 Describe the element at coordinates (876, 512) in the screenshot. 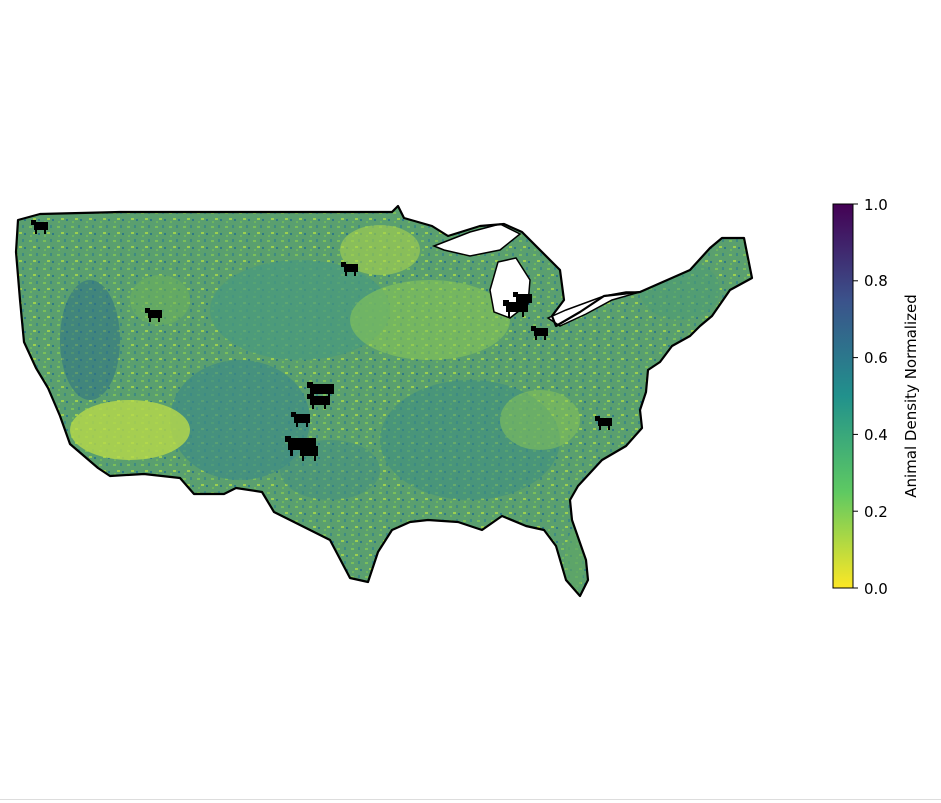

I see `colorbar-tick-label: 0.2` at that location.